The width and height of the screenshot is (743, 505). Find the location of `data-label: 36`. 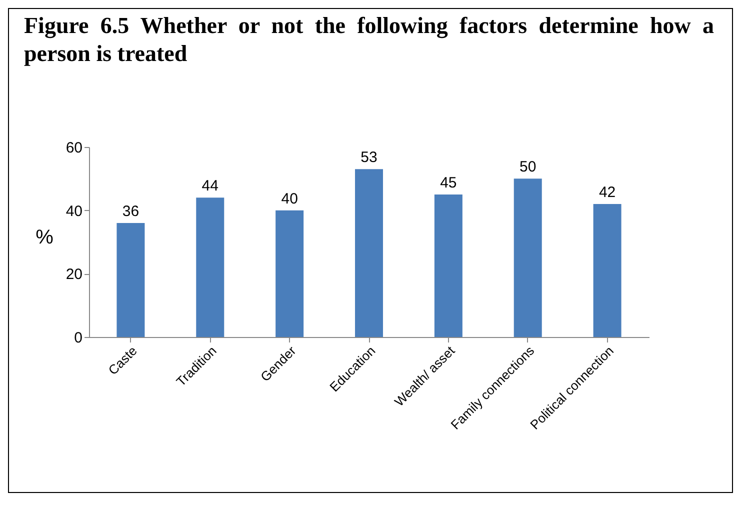

data-label: 36 is located at coordinates (131, 211).